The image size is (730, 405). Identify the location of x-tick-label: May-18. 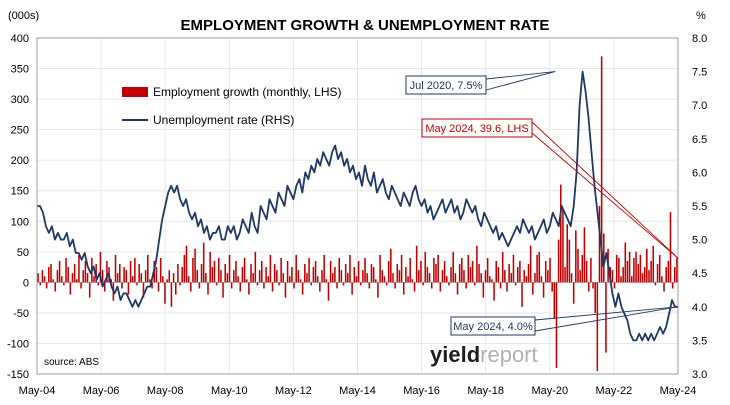
(485, 391).